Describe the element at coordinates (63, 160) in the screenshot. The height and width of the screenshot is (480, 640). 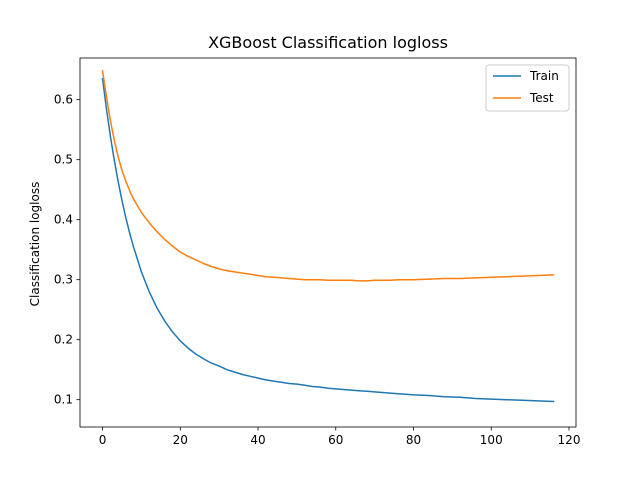
I see `y-tick-label: 0.5` at that location.